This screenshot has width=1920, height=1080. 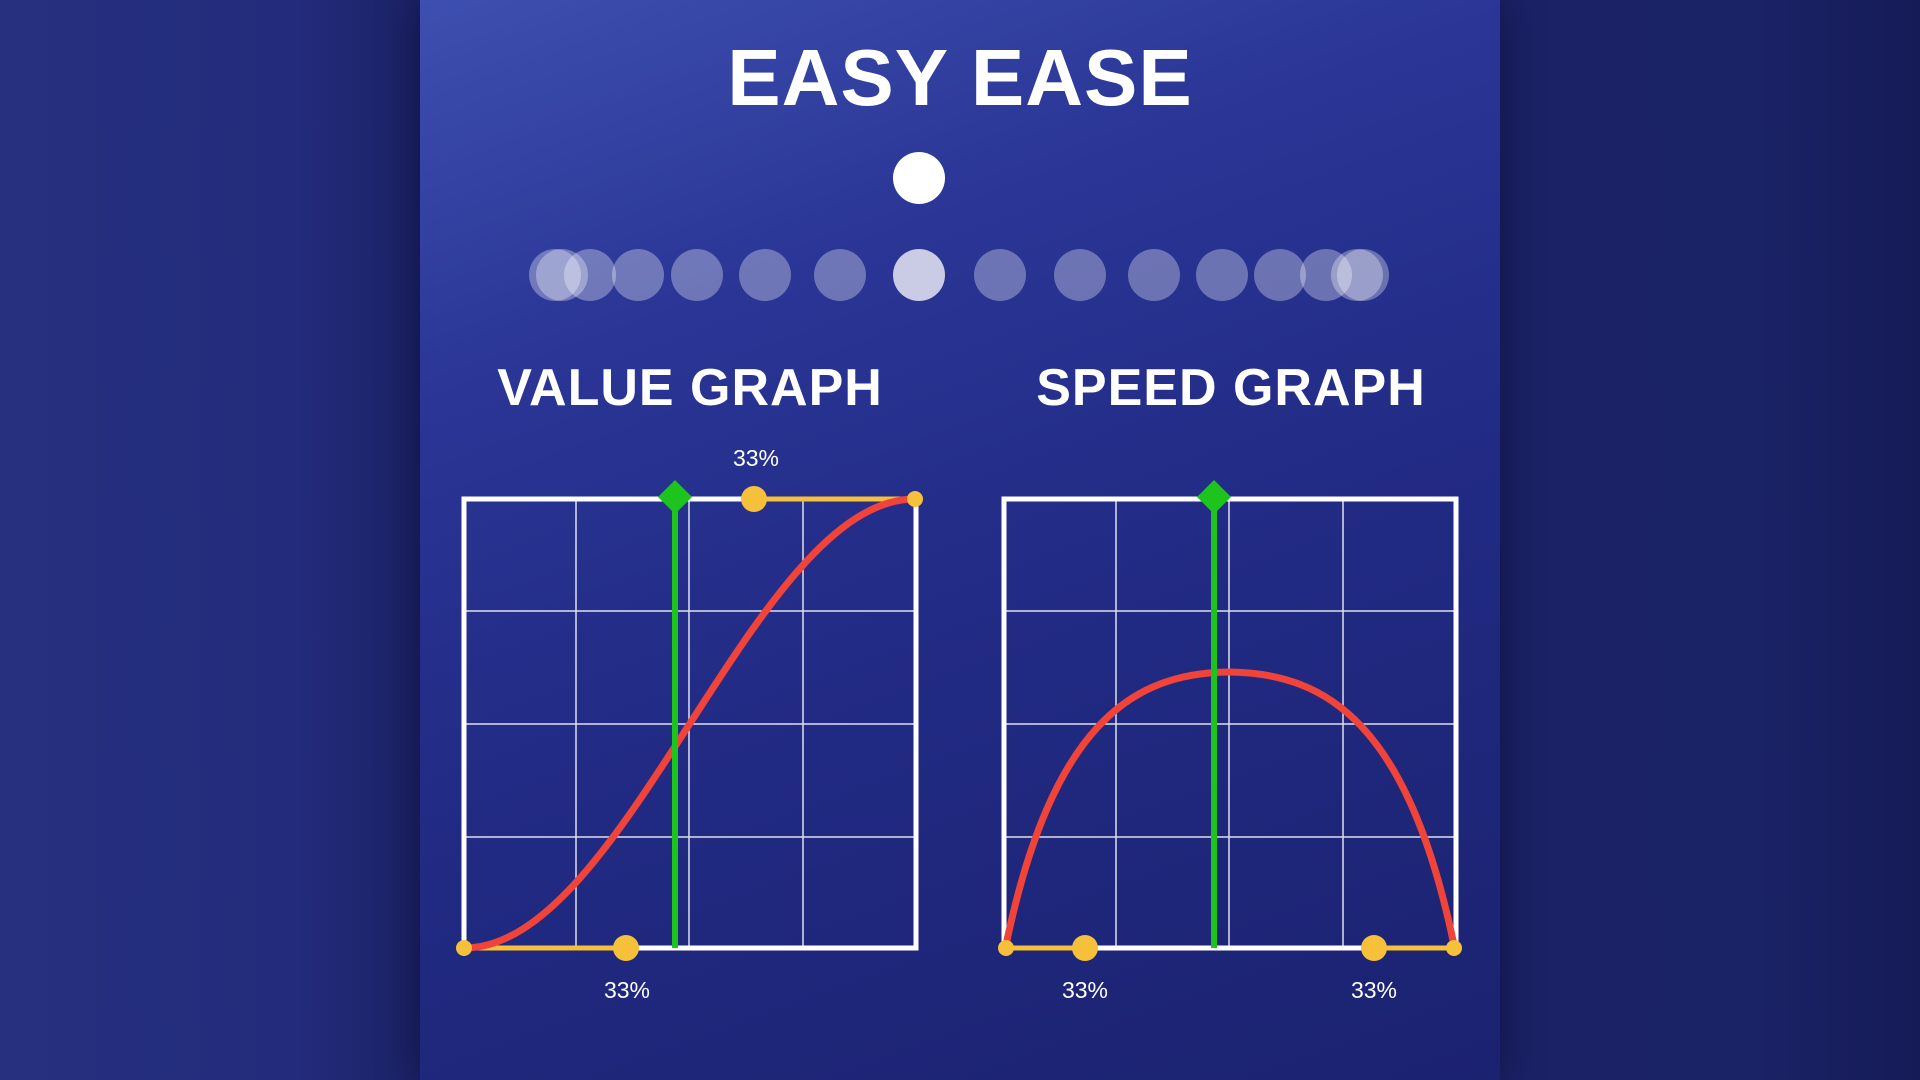 What do you see at coordinates (960, 77) in the screenshot?
I see `page-title: EASY EASE` at bounding box center [960, 77].